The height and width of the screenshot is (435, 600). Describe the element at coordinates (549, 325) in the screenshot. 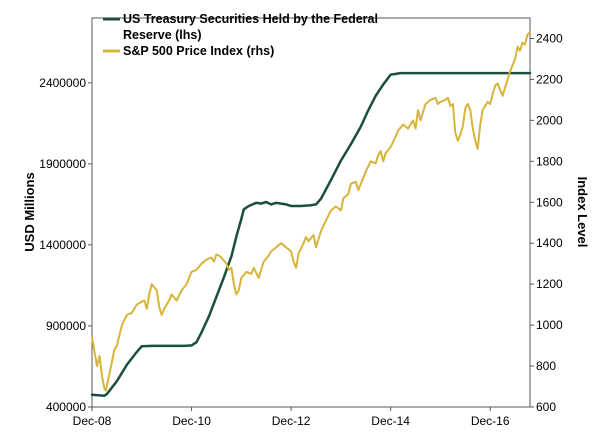

I see `right-tick-label: 1000` at that location.